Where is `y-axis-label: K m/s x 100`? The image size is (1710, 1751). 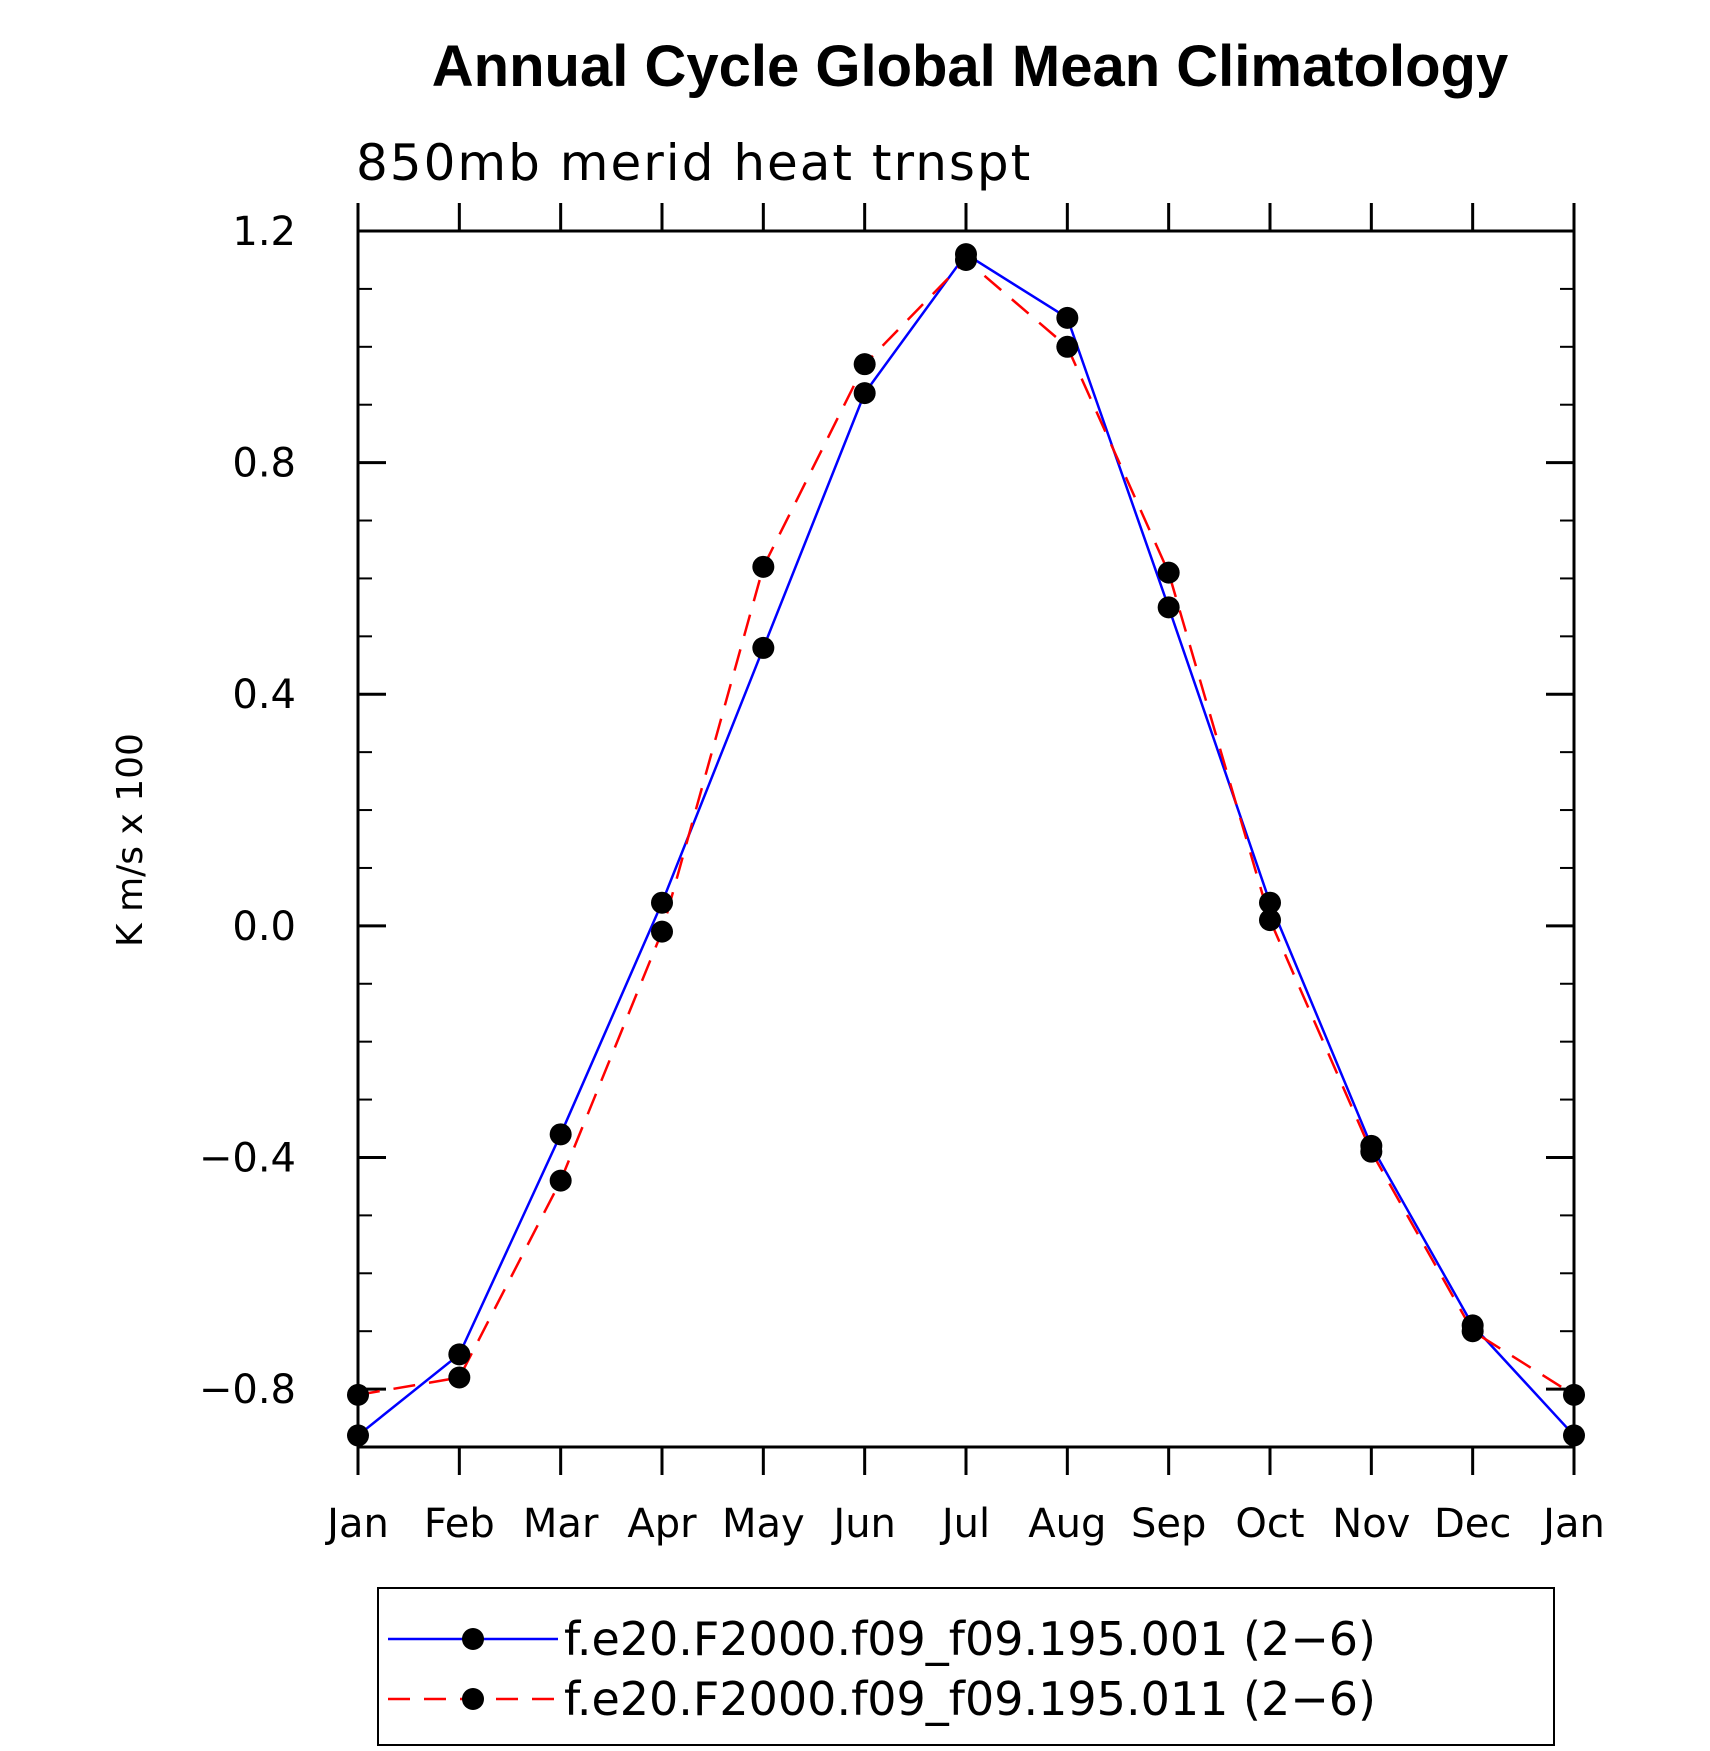
y-axis-label: K m/s x 100 is located at coordinates (130, 840).